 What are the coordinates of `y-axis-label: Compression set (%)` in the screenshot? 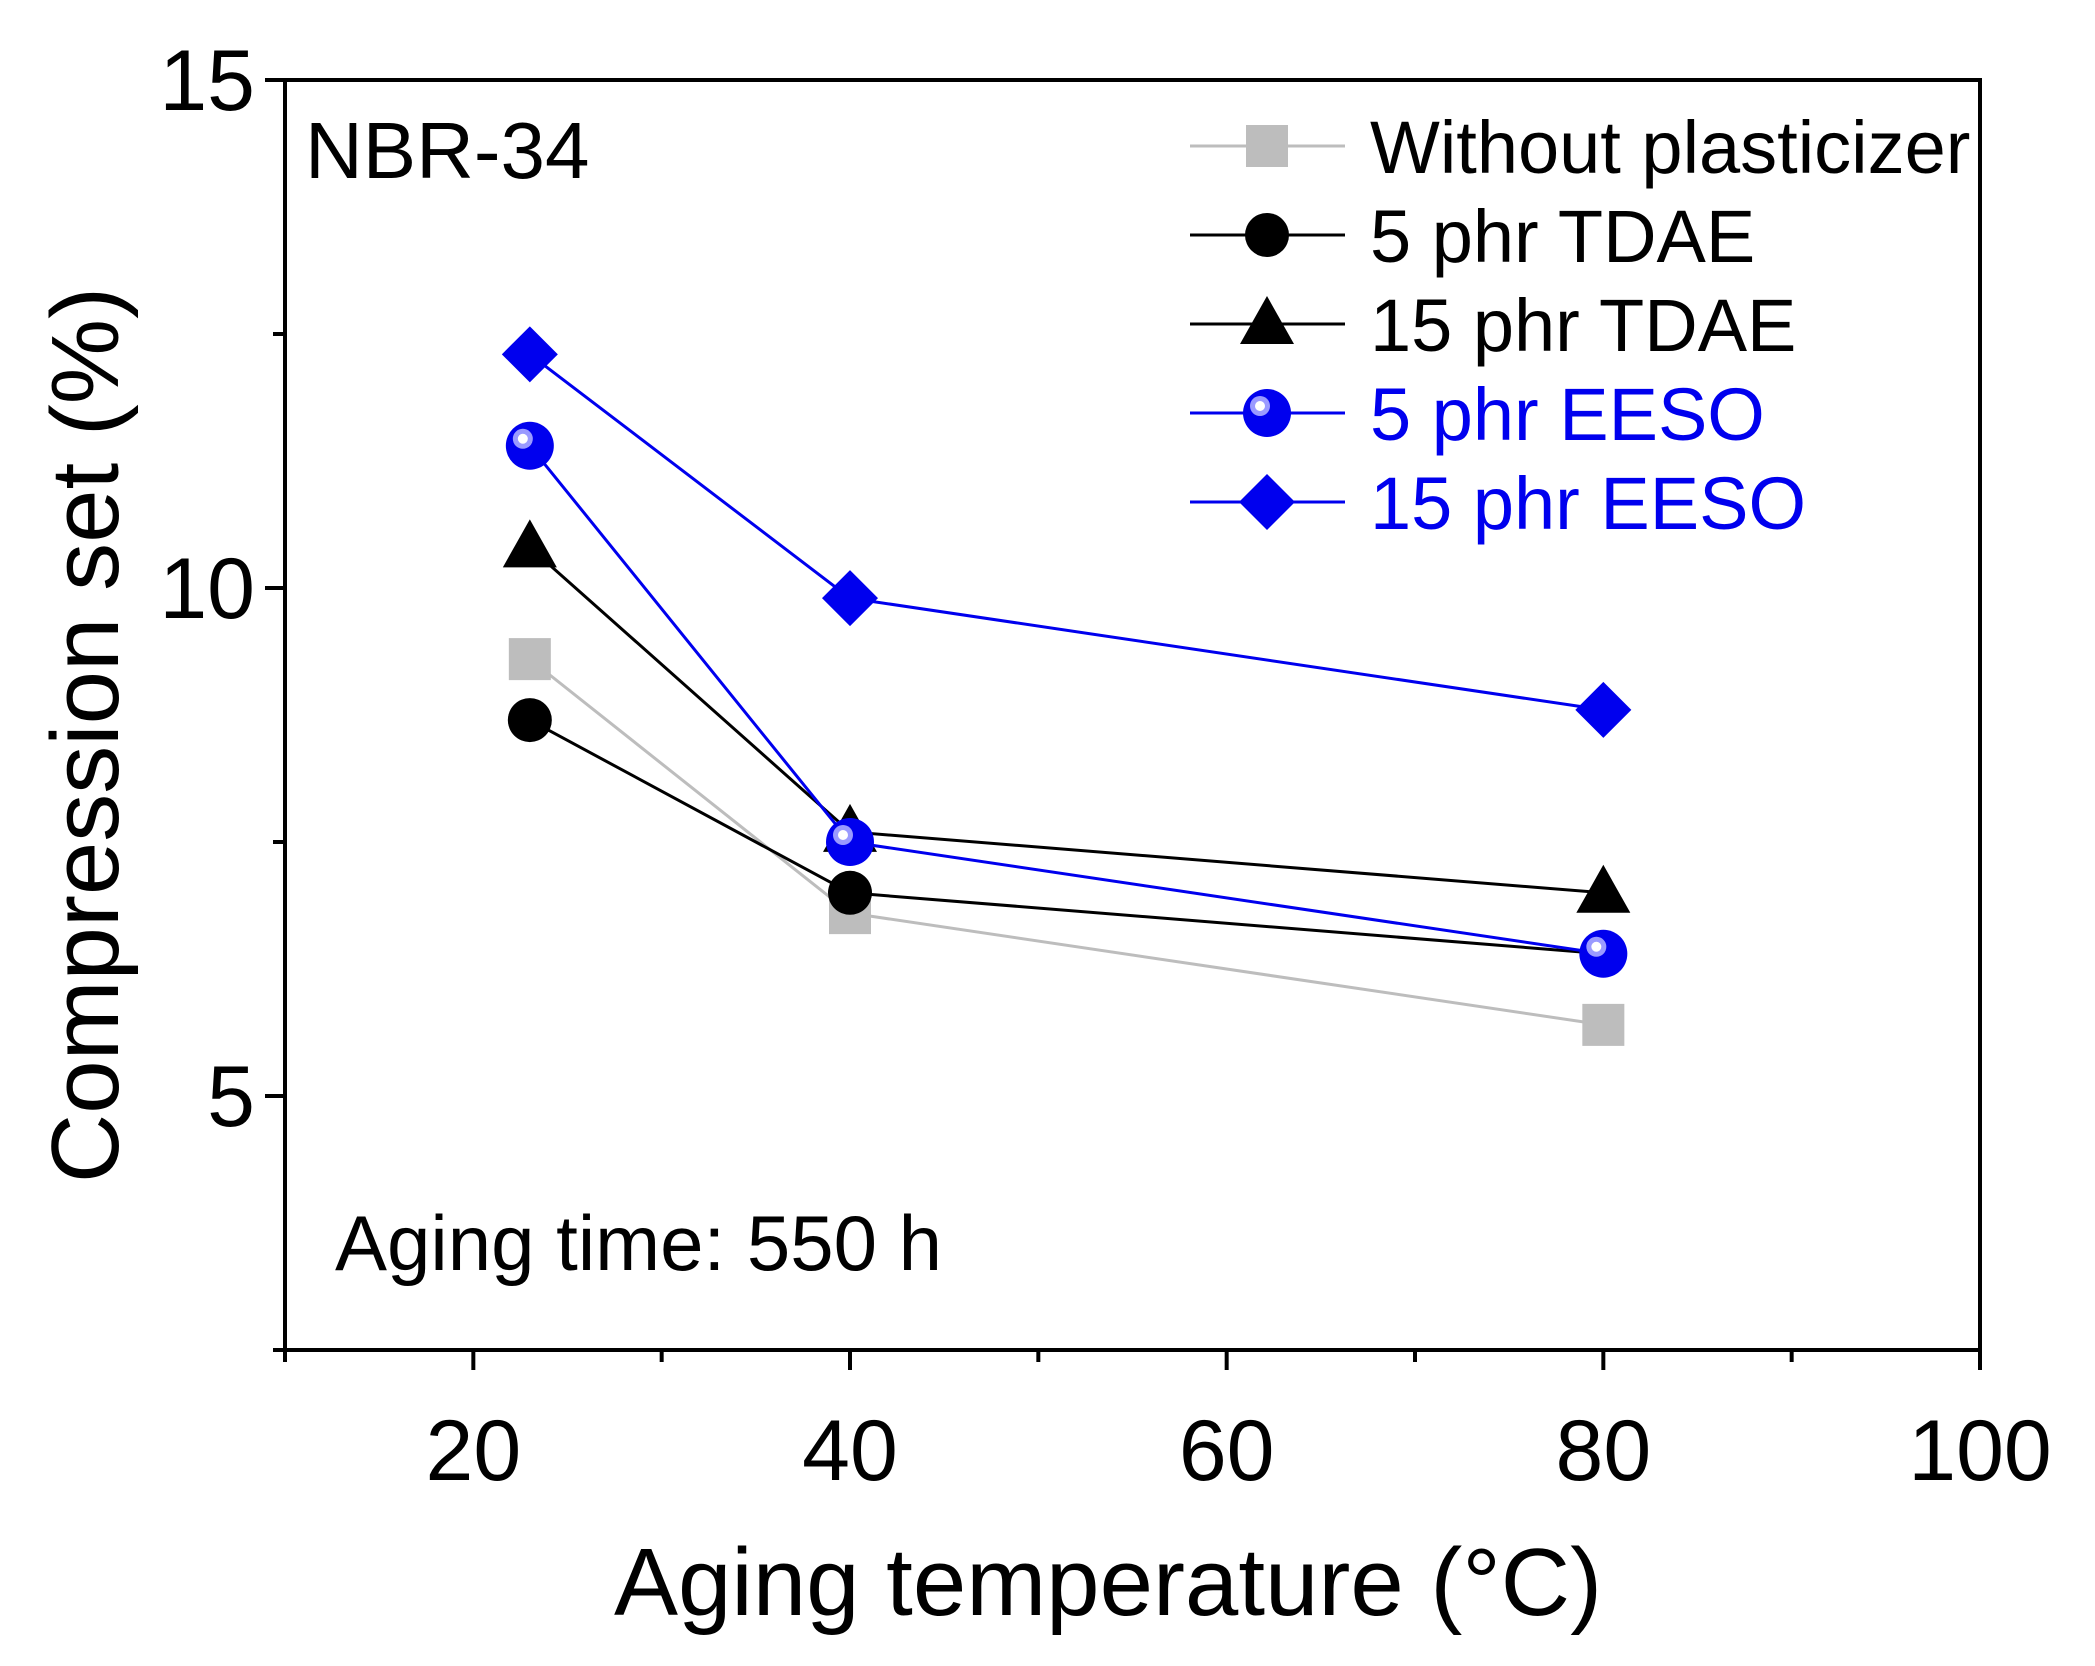 It's located at (85, 735).